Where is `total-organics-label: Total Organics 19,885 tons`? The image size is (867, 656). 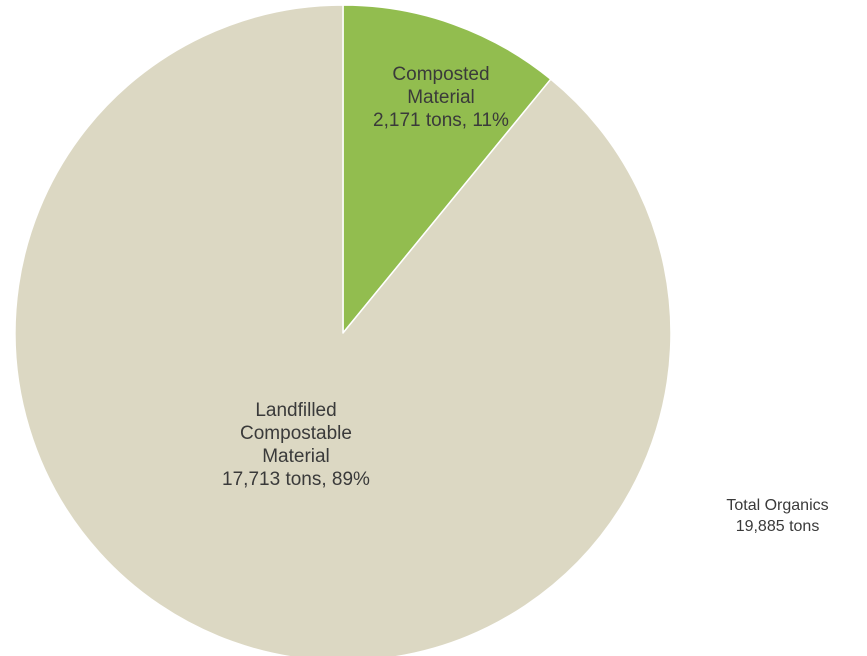
total-organics-label: Total Organics 19,885 tons is located at coordinates (777, 516).